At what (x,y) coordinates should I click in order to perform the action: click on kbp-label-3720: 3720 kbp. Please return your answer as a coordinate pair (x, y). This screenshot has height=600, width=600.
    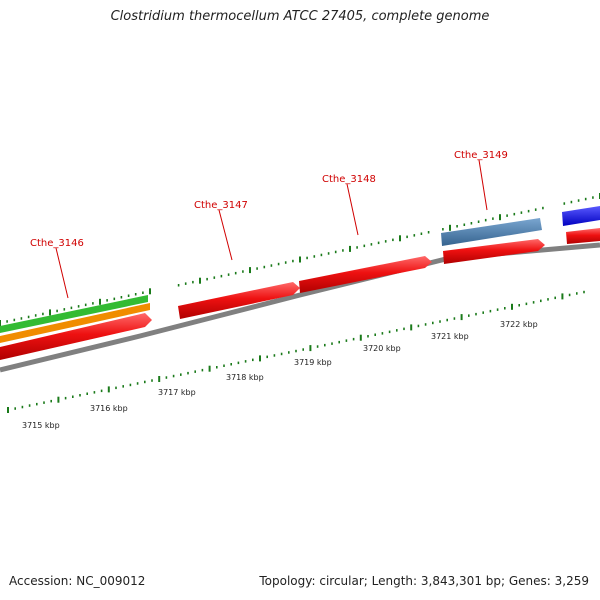
    Looking at the image, I should click on (382, 348).